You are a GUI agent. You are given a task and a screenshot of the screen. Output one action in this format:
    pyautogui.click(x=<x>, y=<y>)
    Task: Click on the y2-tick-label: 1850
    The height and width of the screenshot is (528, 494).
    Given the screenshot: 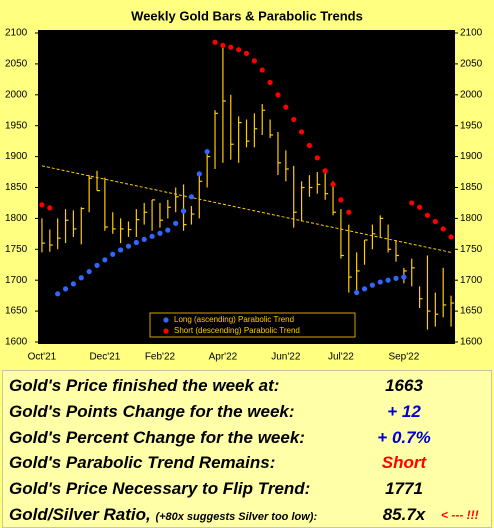 What is the action you would take?
    pyautogui.click(x=471, y=187)
    